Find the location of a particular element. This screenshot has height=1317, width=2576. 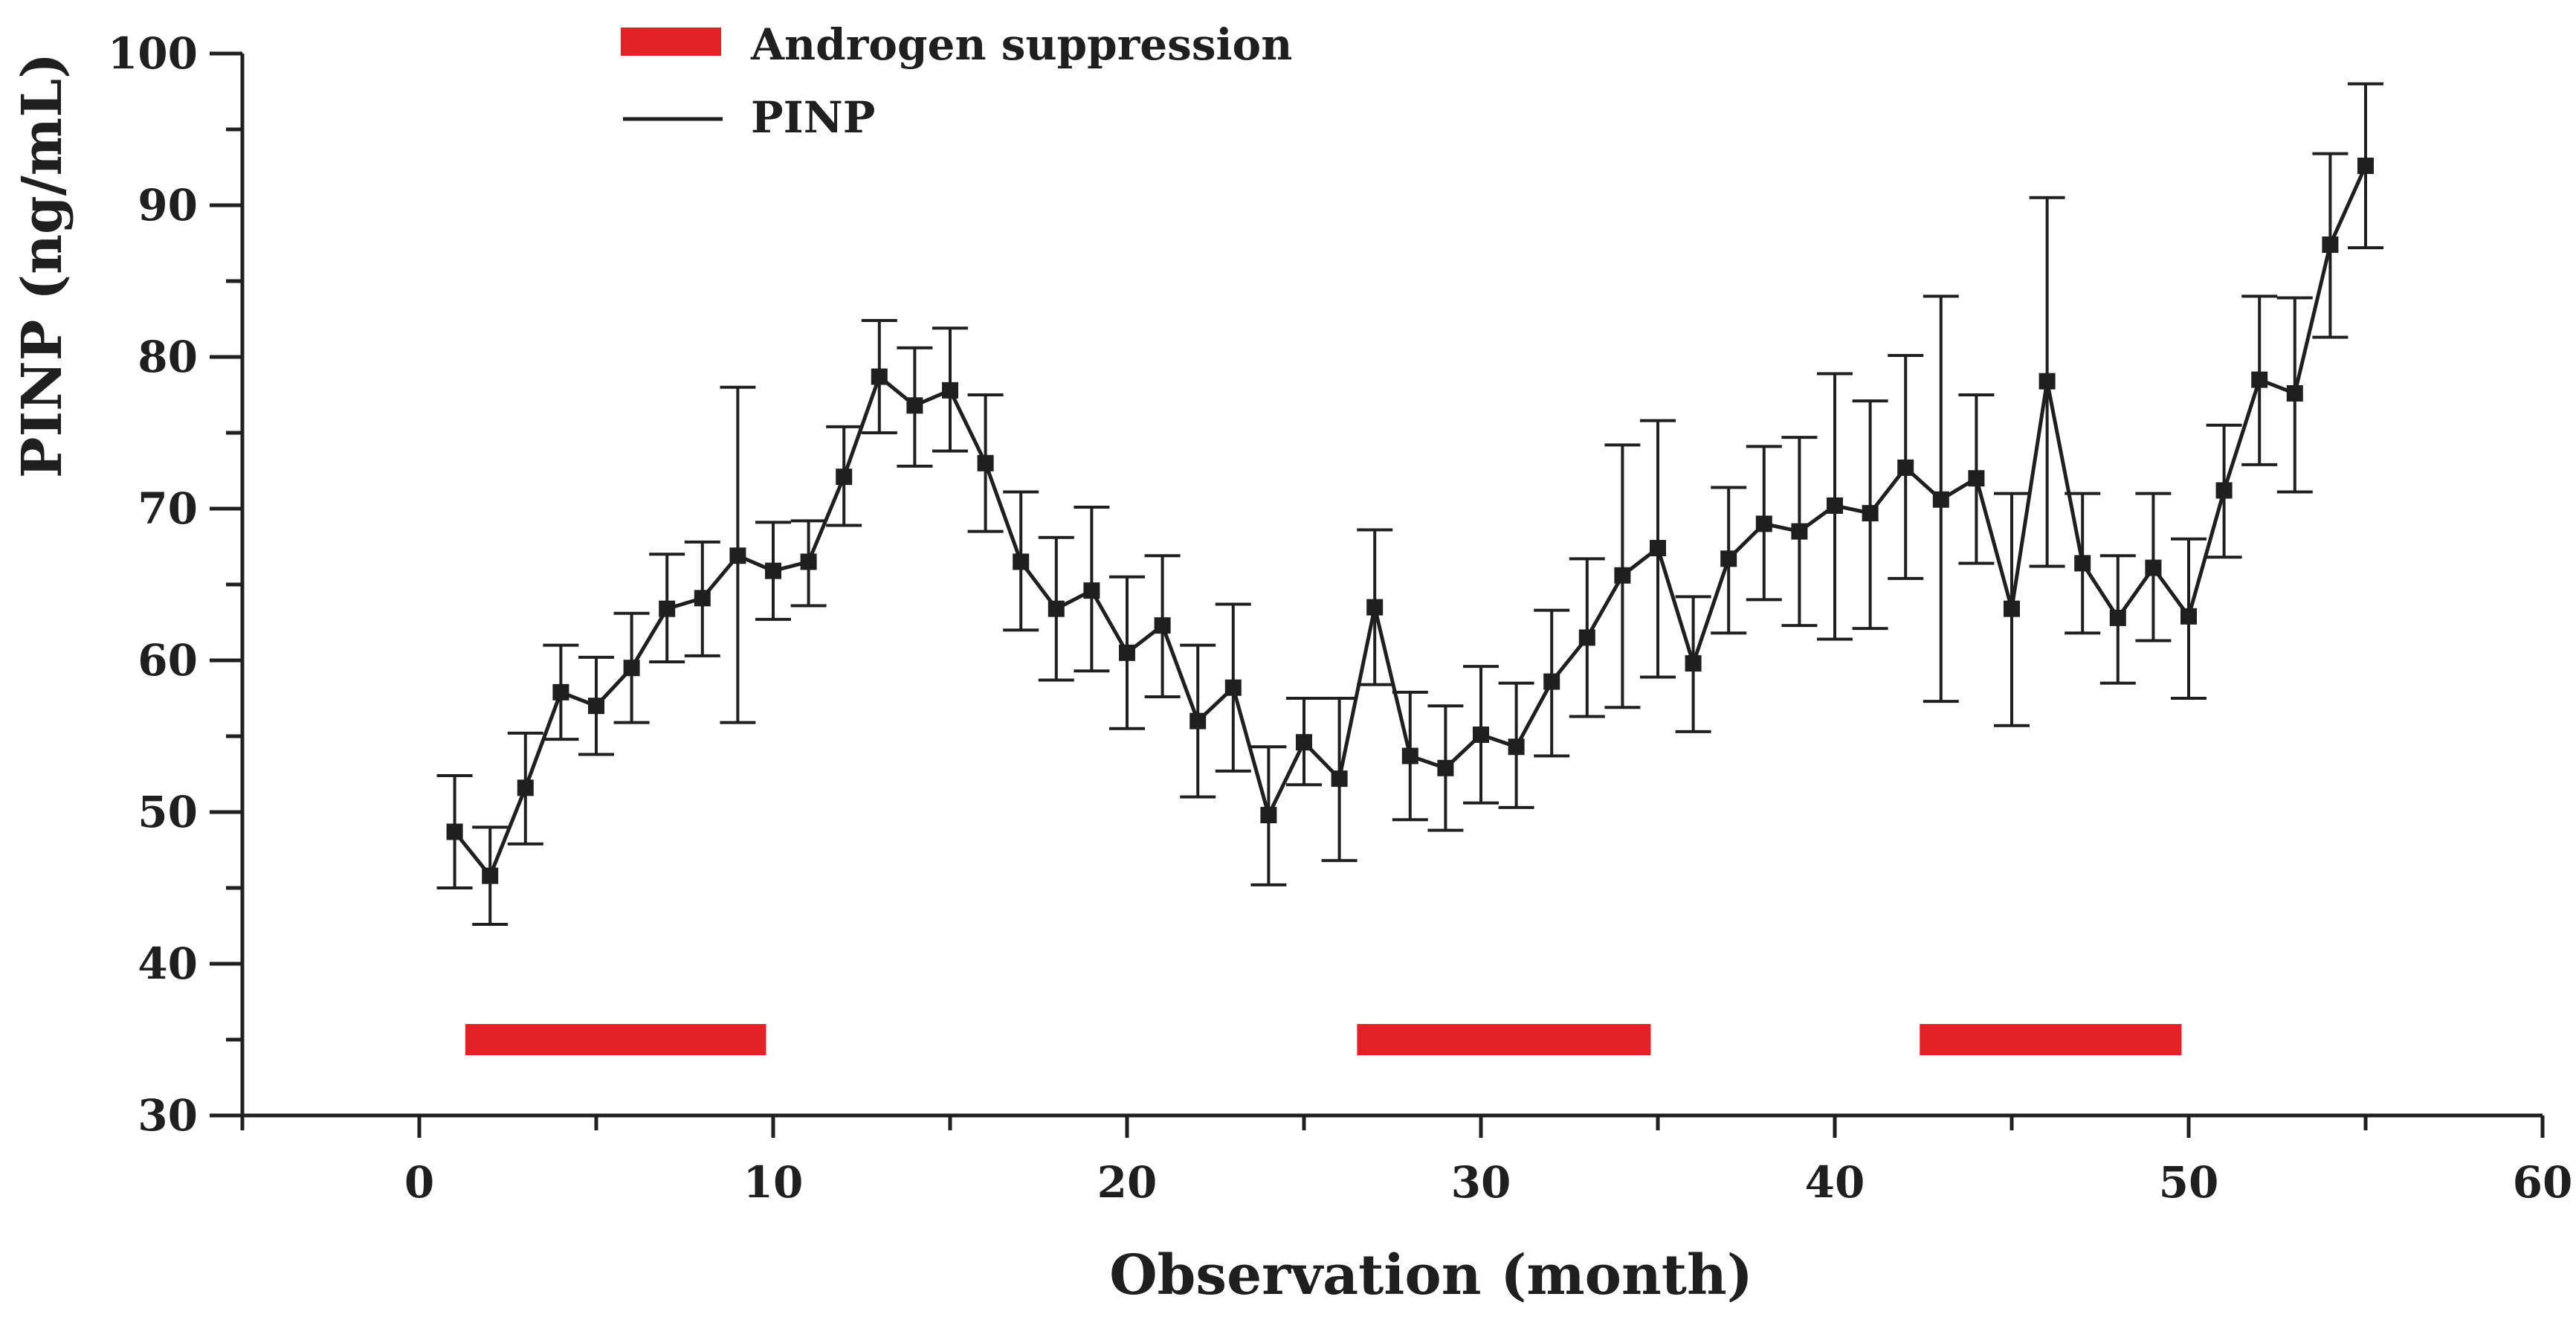

legend-label-pinp: PINP is located at coordinates (813, 118).